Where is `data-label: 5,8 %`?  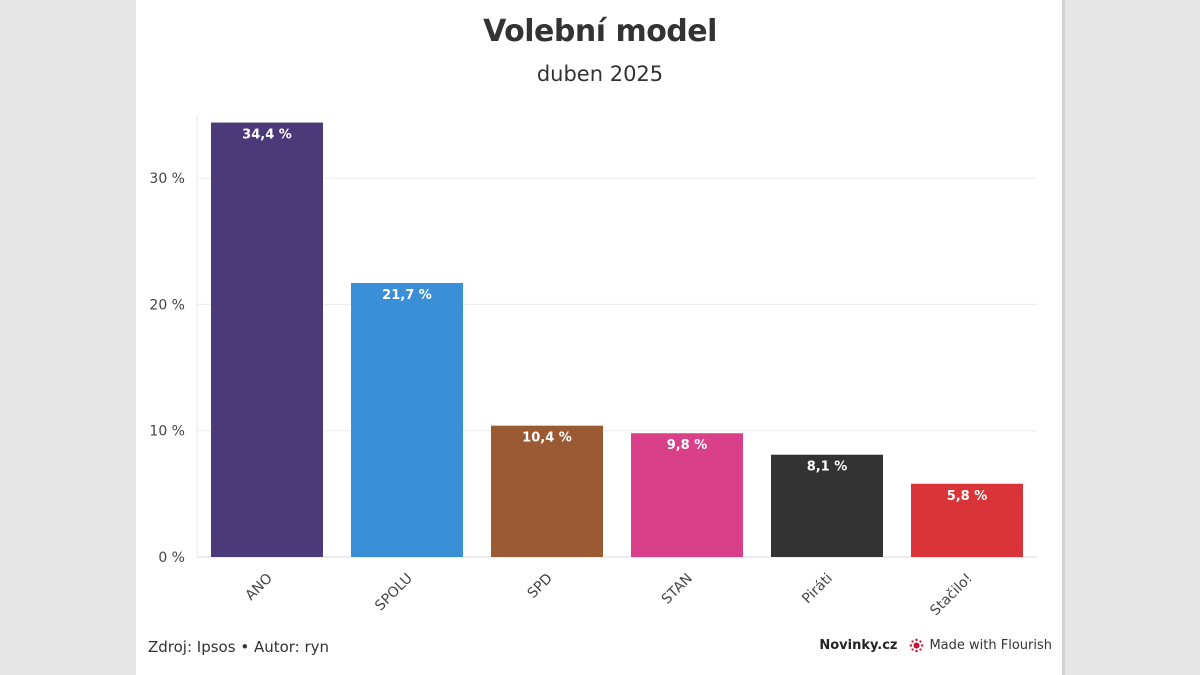
data-label: 5,8 % is located at coordinates (967, 496).